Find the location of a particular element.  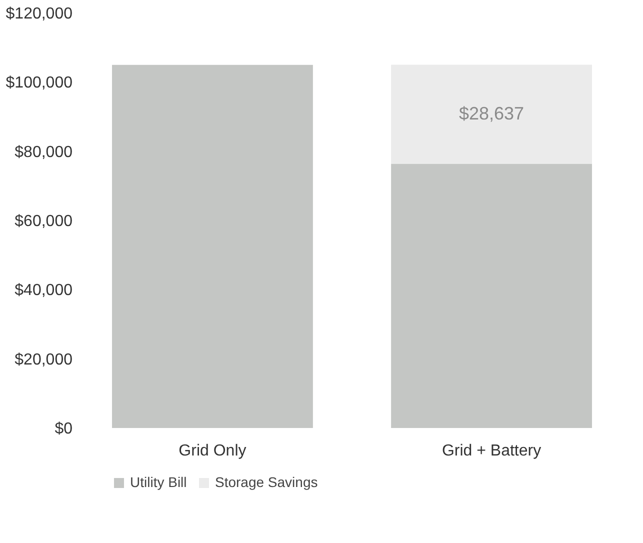

y-tick-label: $40,000 is located at coordinates (43, 291).